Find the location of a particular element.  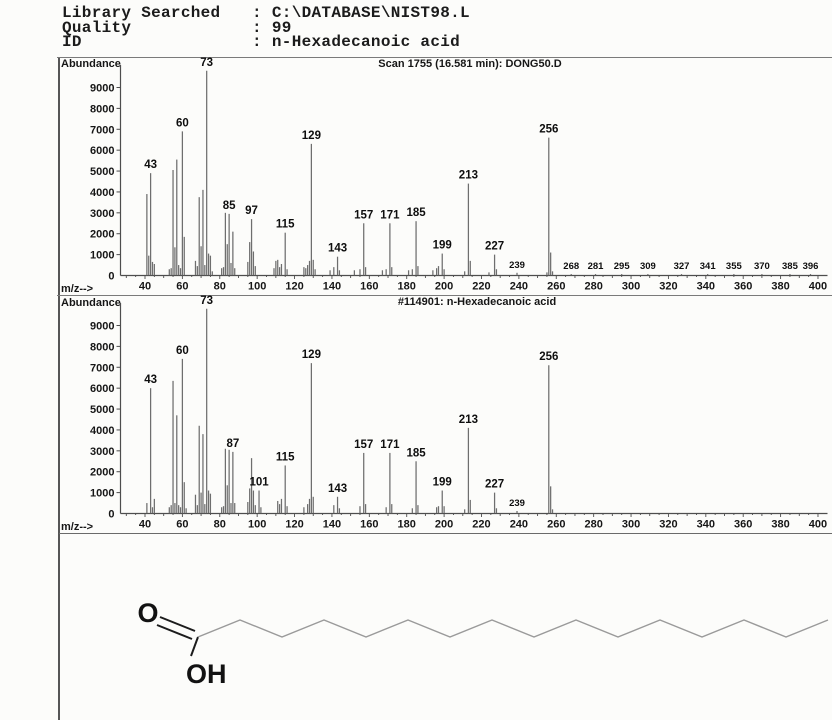

hydroxyl-label: OH is located at coordinates (206, 674).